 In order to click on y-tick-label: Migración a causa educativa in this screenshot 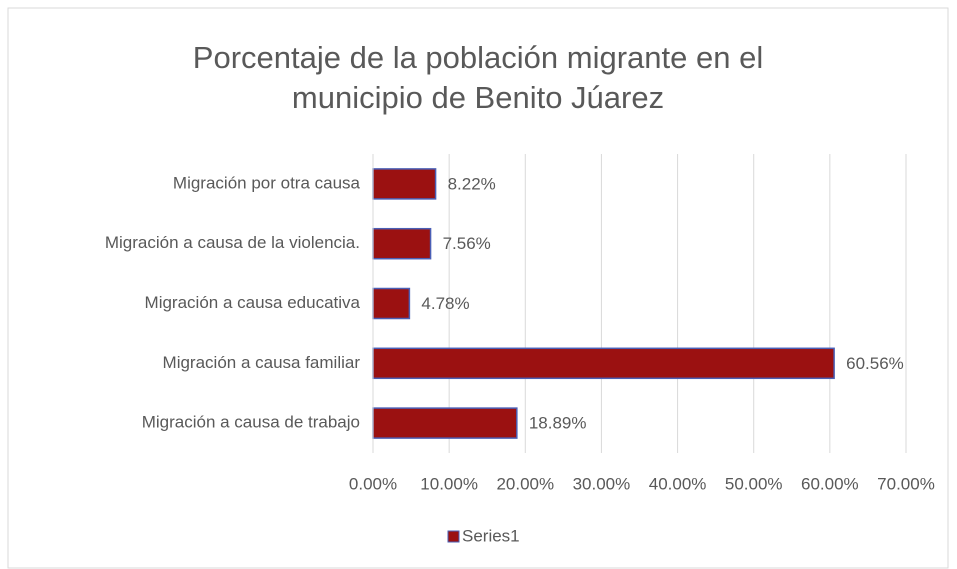, I will do `click(253, 302)`.